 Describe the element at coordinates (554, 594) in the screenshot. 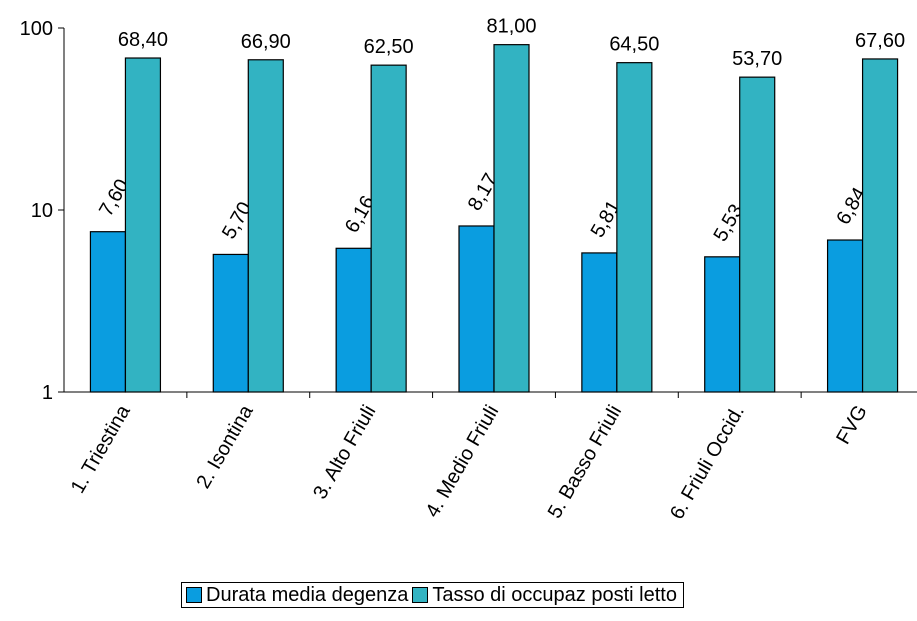

I see `legend-label-series-2: Tasso di occupaz posti letto` at that location.